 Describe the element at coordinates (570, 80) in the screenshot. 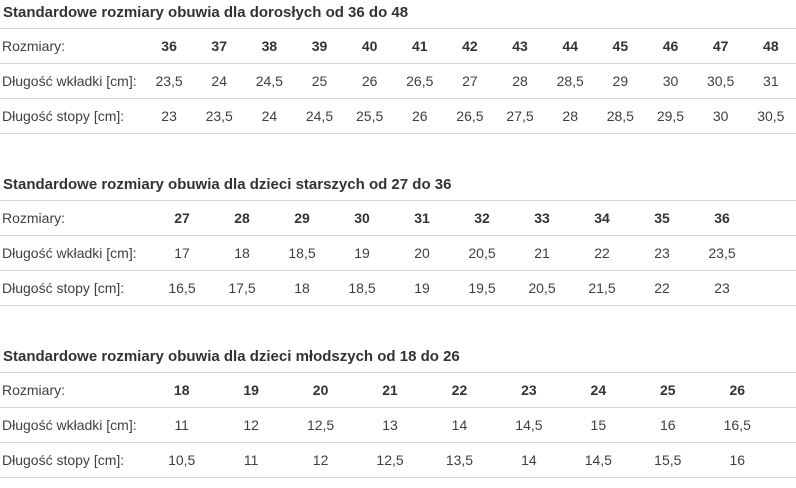

I see `insole-length-cell: 28,5` at that location.